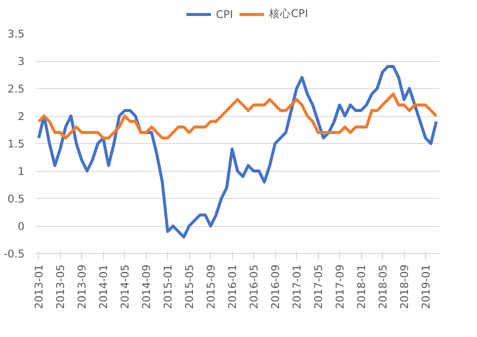 The image size is (477, 337). Describe the element at coordinates (225, 14) in the screenshot. I see `legend-label: CPI` at that location.